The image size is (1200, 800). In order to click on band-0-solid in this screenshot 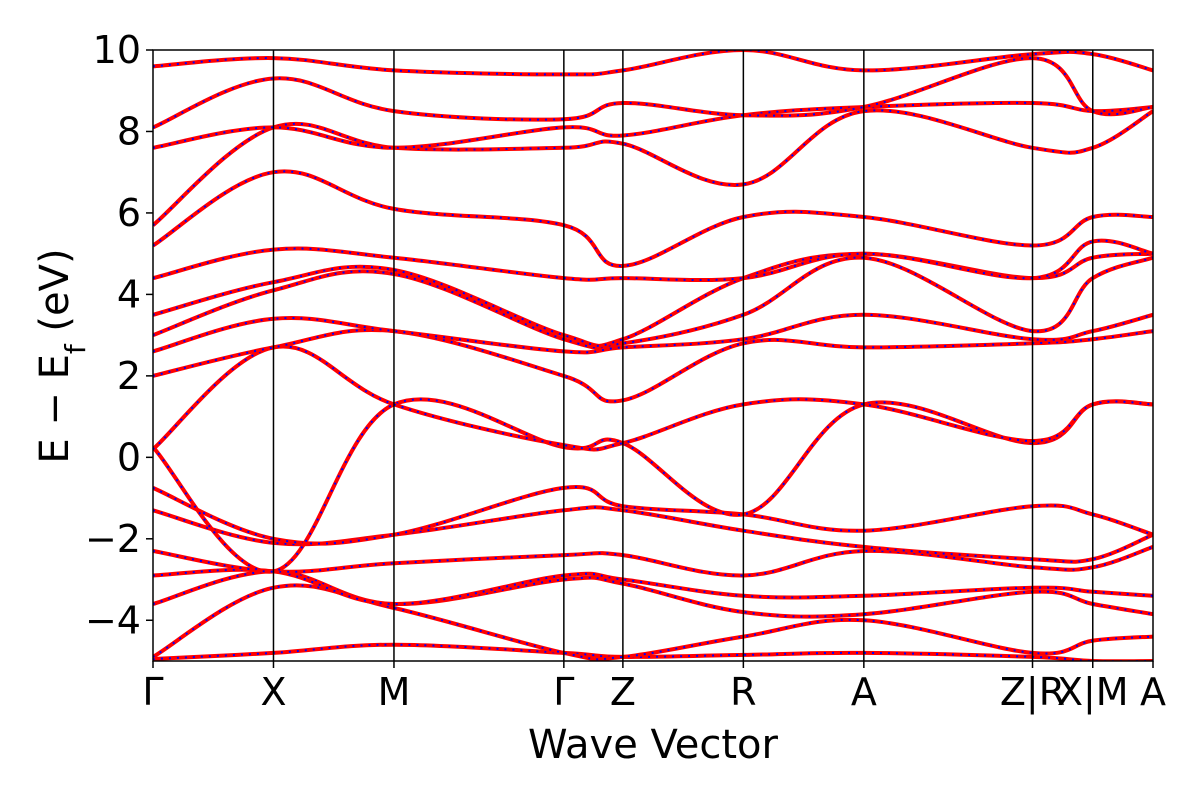, I will do `click(653, 651)`.